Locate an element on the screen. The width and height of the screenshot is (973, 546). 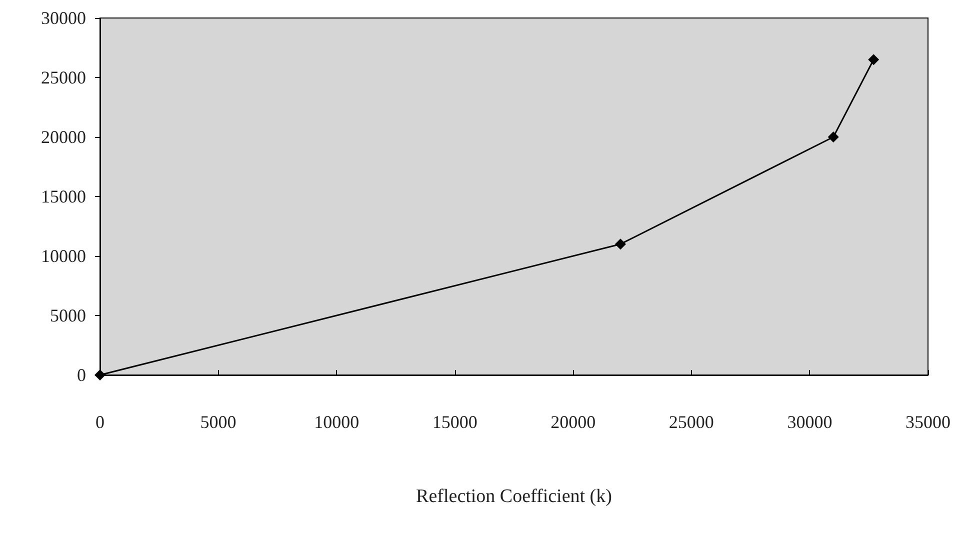
x-tick-label: 35000 is located at coordinates (928, 422).